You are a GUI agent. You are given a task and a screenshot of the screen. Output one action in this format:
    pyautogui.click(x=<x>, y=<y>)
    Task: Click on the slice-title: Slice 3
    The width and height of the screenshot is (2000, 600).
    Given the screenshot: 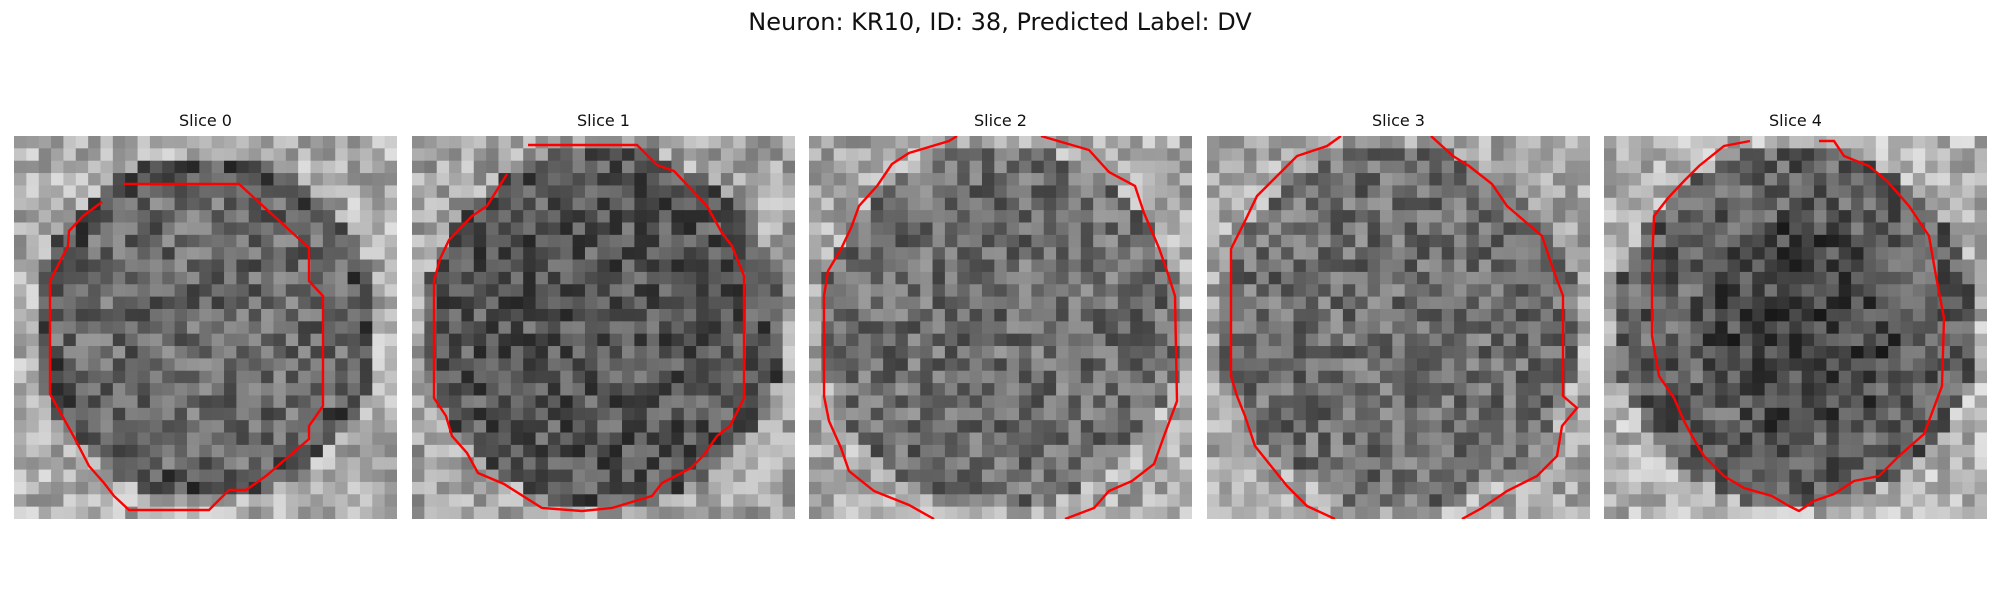 What is the action you would take?
    pyautogui.click(x=1398, y=120)
    